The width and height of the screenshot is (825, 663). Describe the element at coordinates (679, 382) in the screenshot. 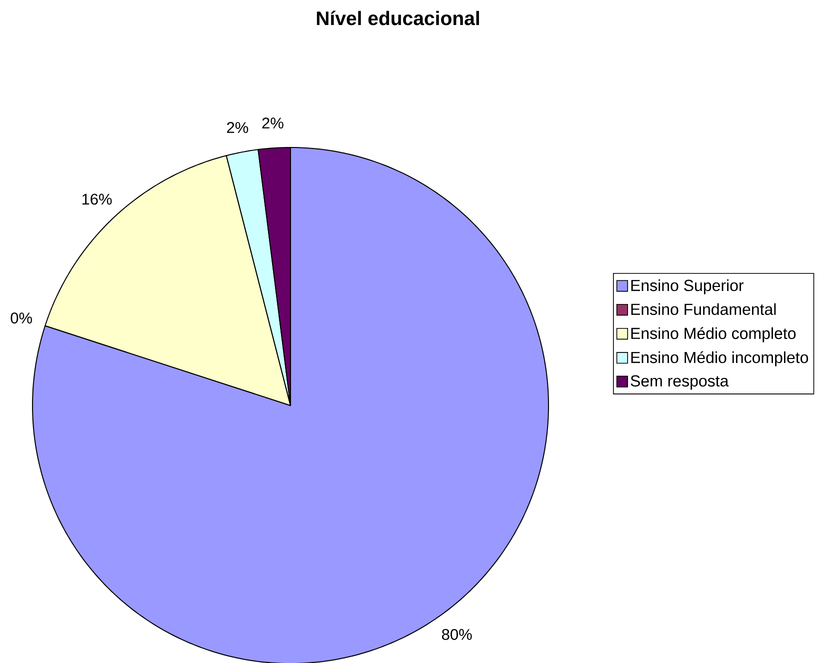

I see `legend-label: Sem resposta` at that location.